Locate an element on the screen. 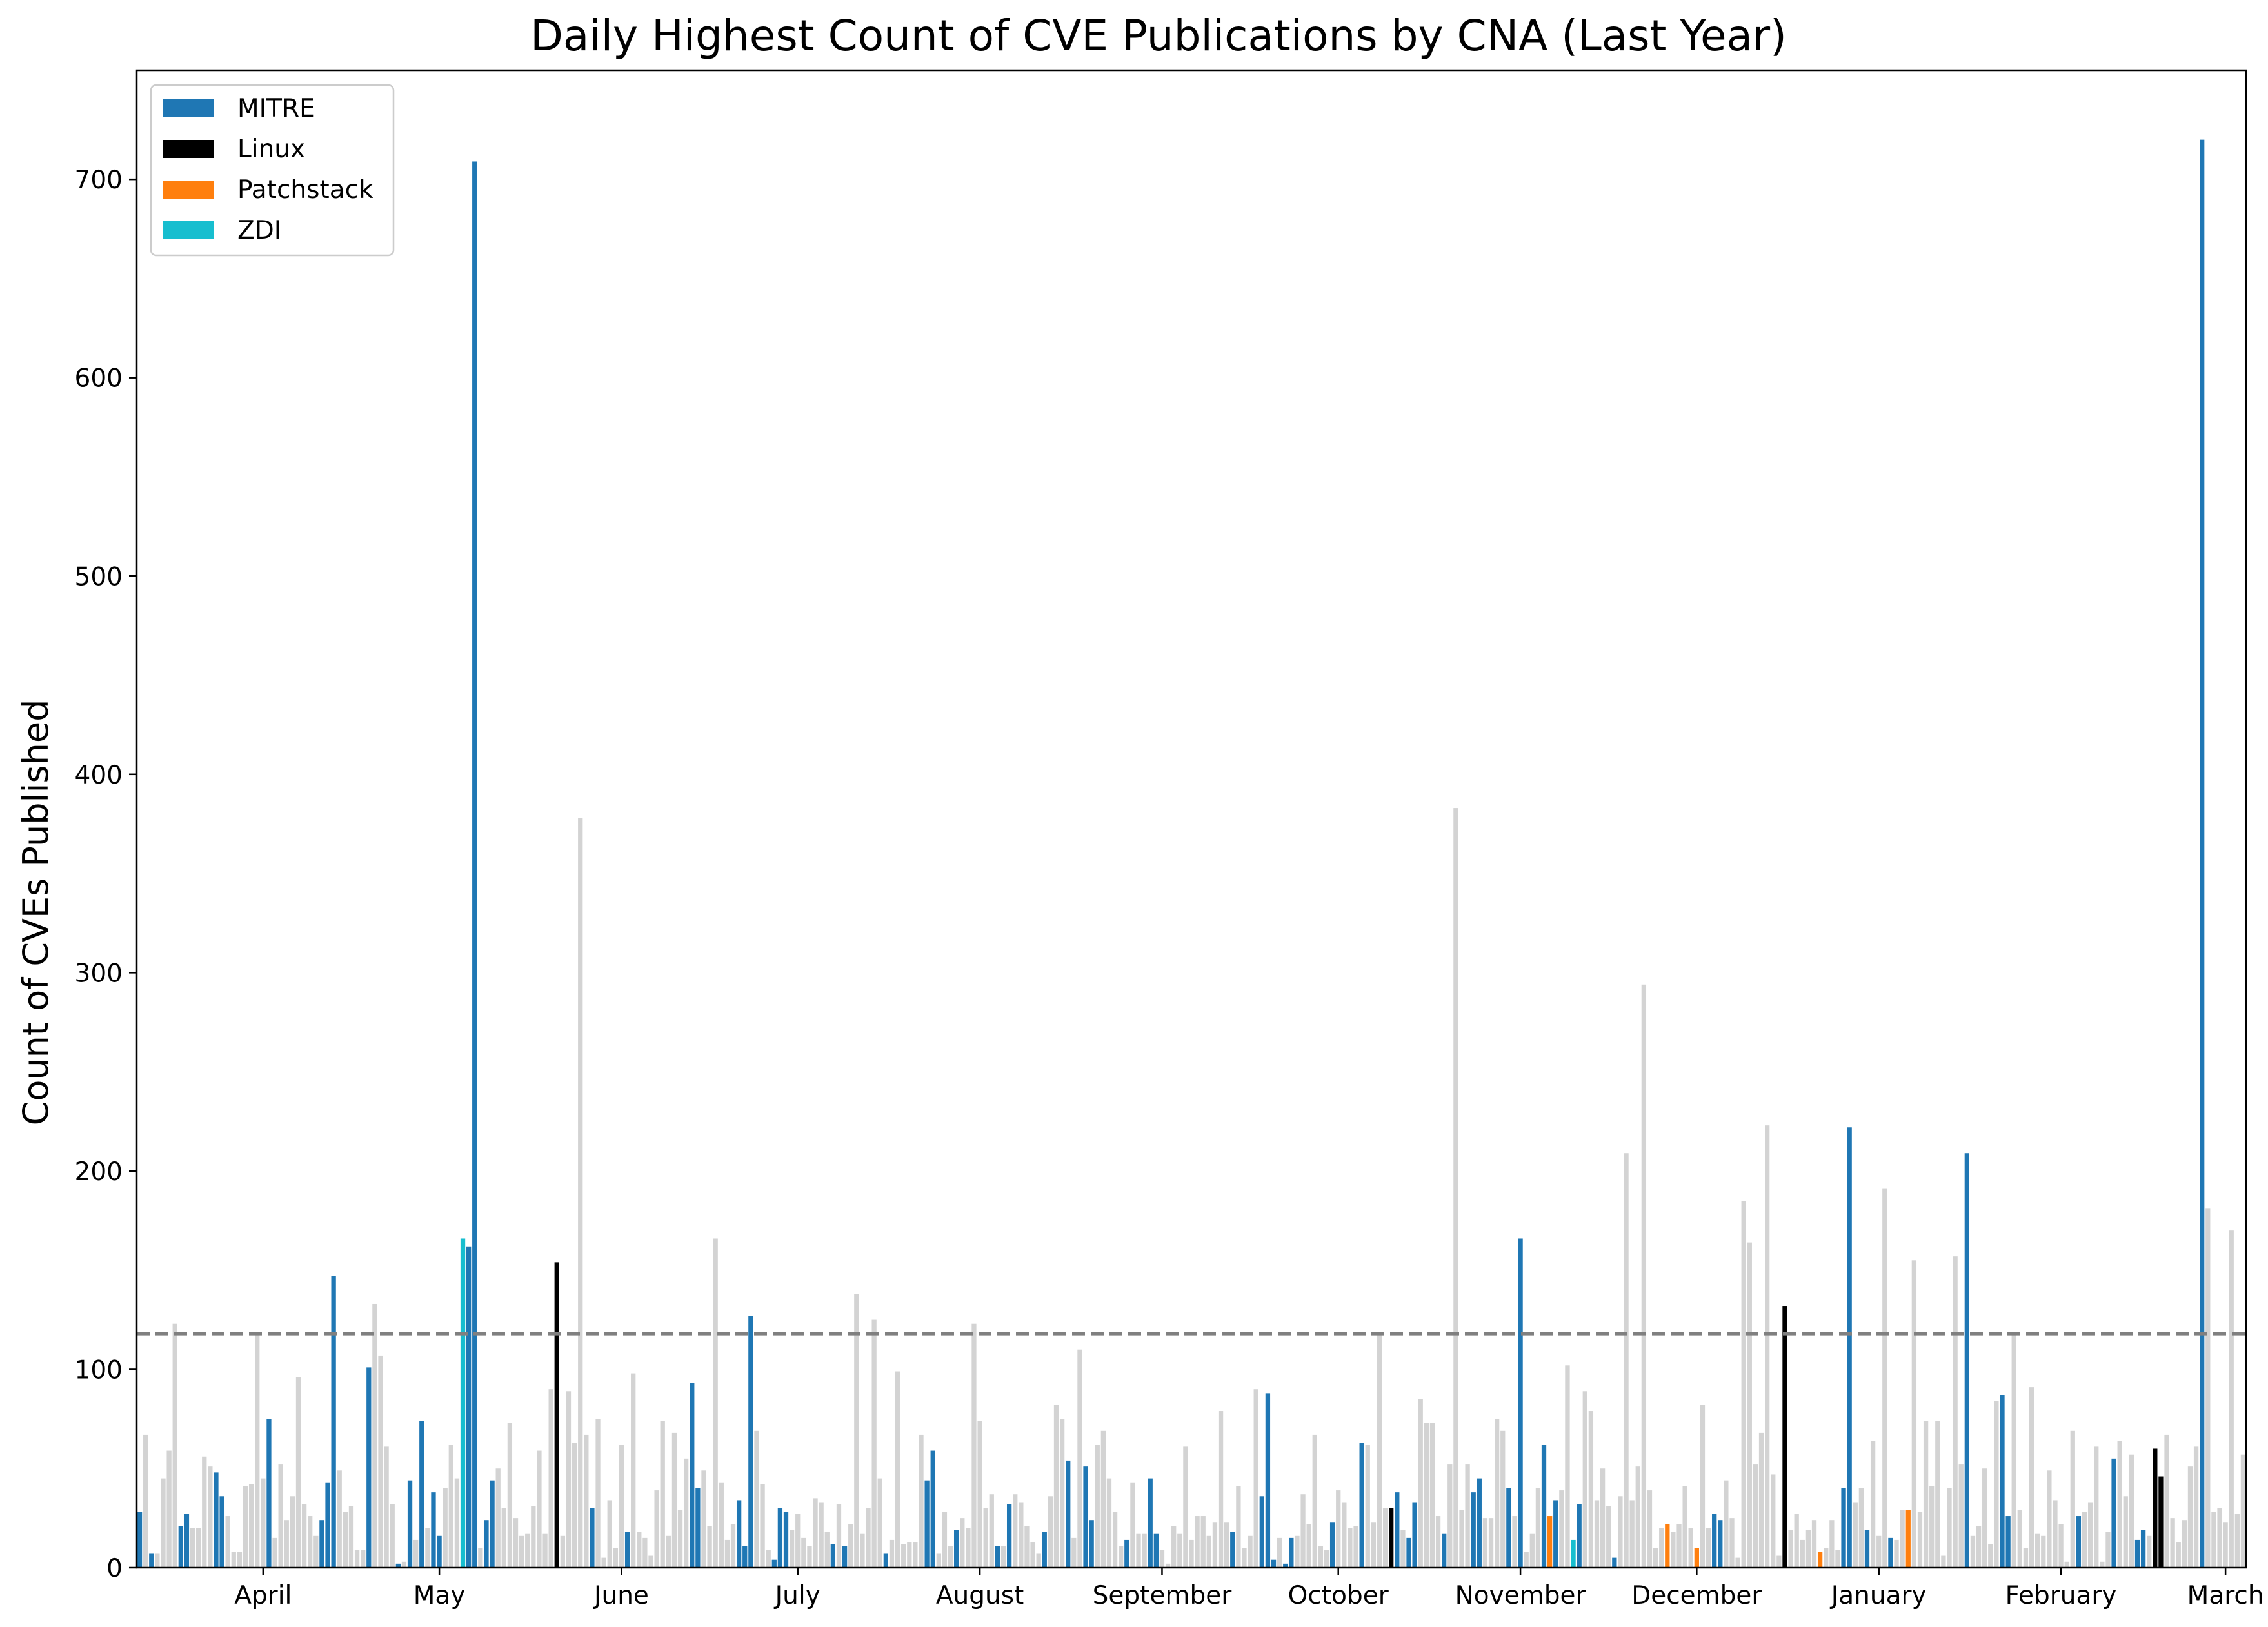 Image resolution: width=2268 pixels, height=1627 pixels. legend-swatch-mitre is located at coordinates (188, 108).